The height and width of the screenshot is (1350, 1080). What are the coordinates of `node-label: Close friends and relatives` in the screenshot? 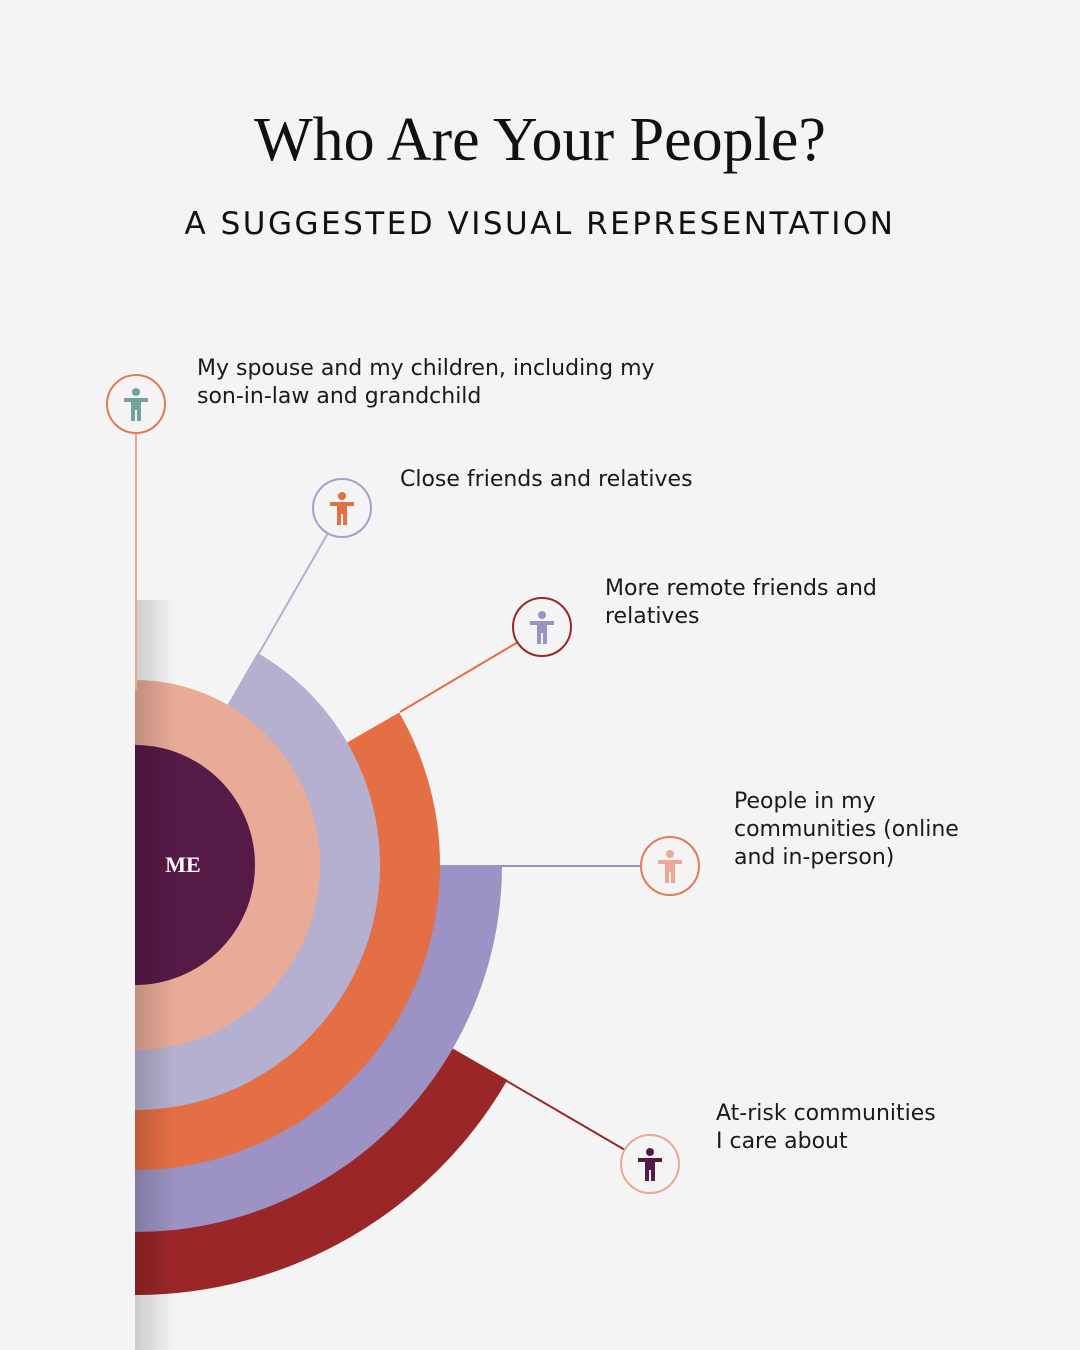 It's located at (546, 479).